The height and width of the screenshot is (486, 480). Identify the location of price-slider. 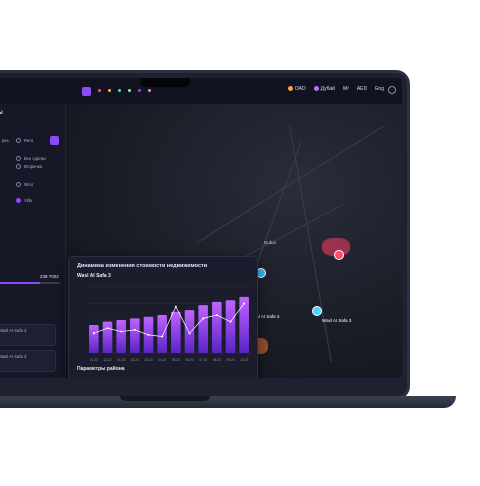
(30, 283).